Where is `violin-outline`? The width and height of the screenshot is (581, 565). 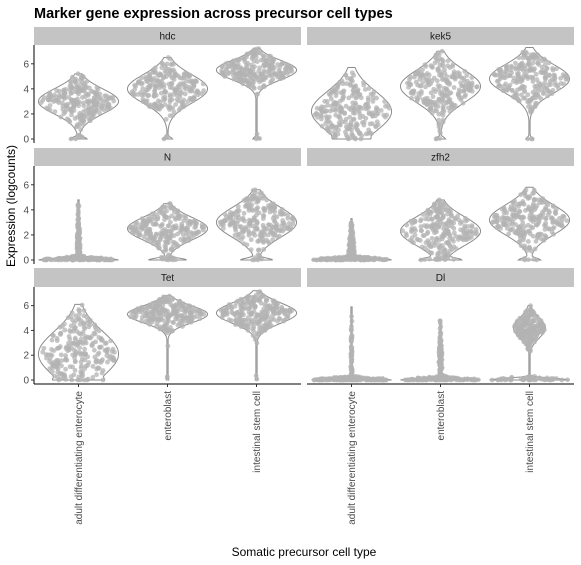 violin-outline is located at coordinates (529, 343).